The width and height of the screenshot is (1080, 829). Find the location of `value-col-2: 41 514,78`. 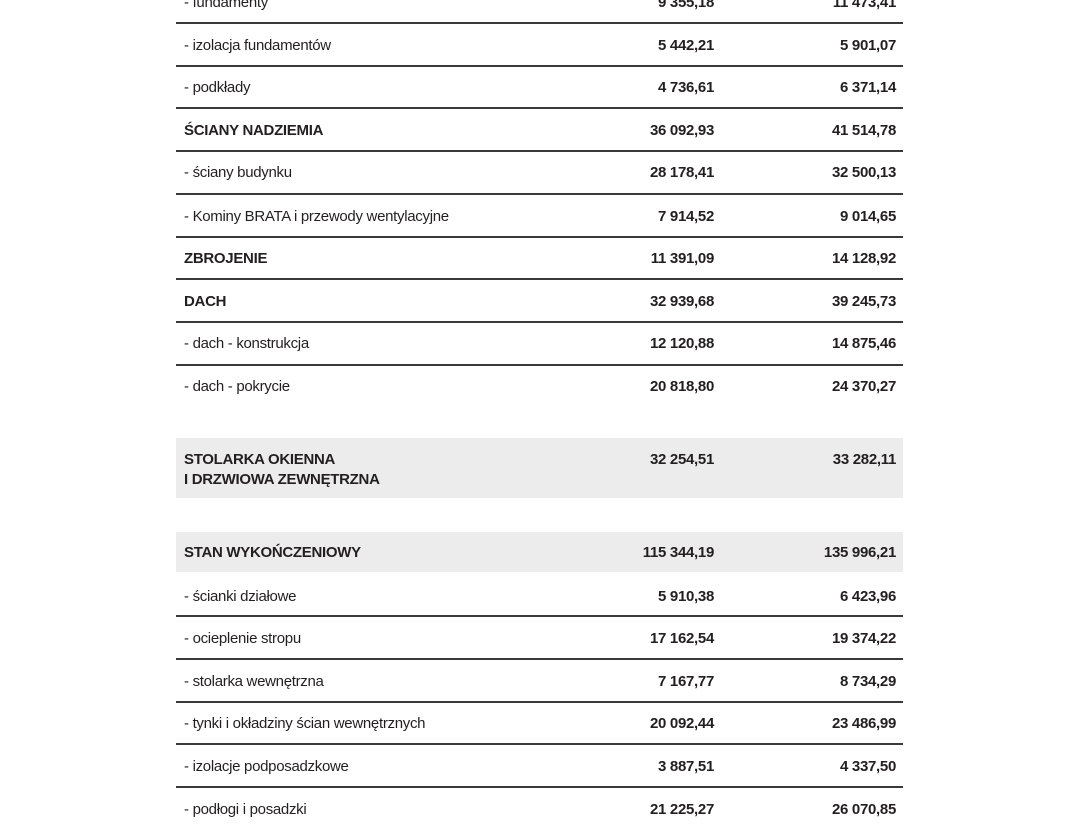

value-col-2: 41 514,78 is located at coordinates (863, 130).